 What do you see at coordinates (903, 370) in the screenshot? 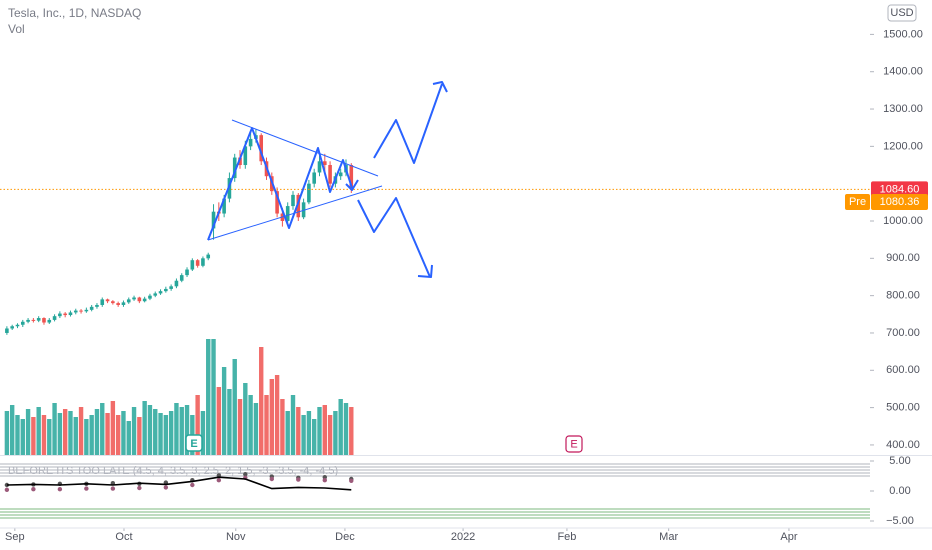
I see `y-tick-label: 600.00` at bounding box center [903, 370].